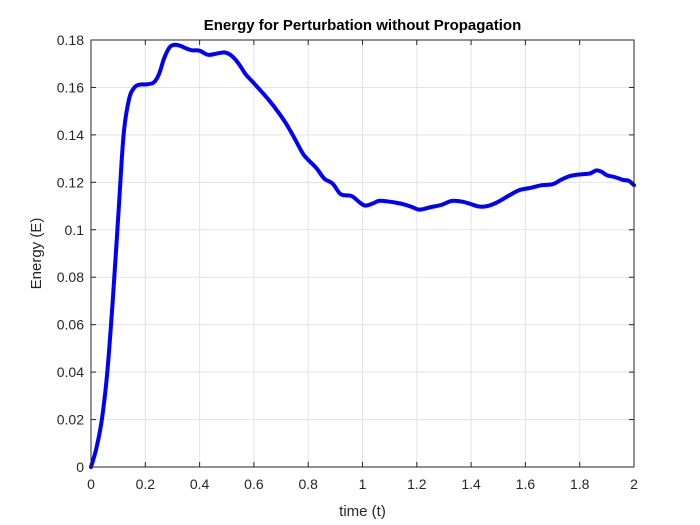 Image resolution: width=700 pixels, height=525 pixels. Describe the element at coordinates (80, 467) in the screenshot. I see `y-tick-label: 0` at that location.